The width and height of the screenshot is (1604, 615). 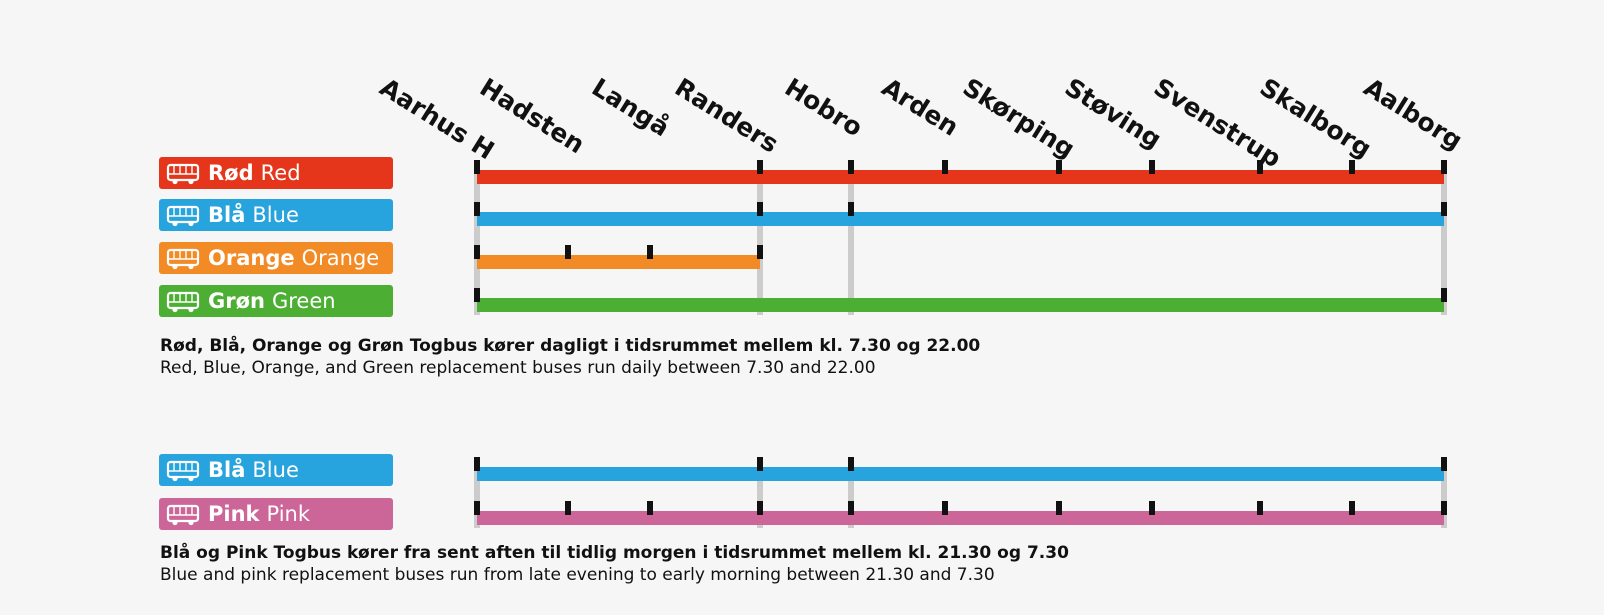 What do you see at coordinates (272, 301) in the screenshot?
I see `route-badge-label: Grøn Green` at bounding box center [272, 301].